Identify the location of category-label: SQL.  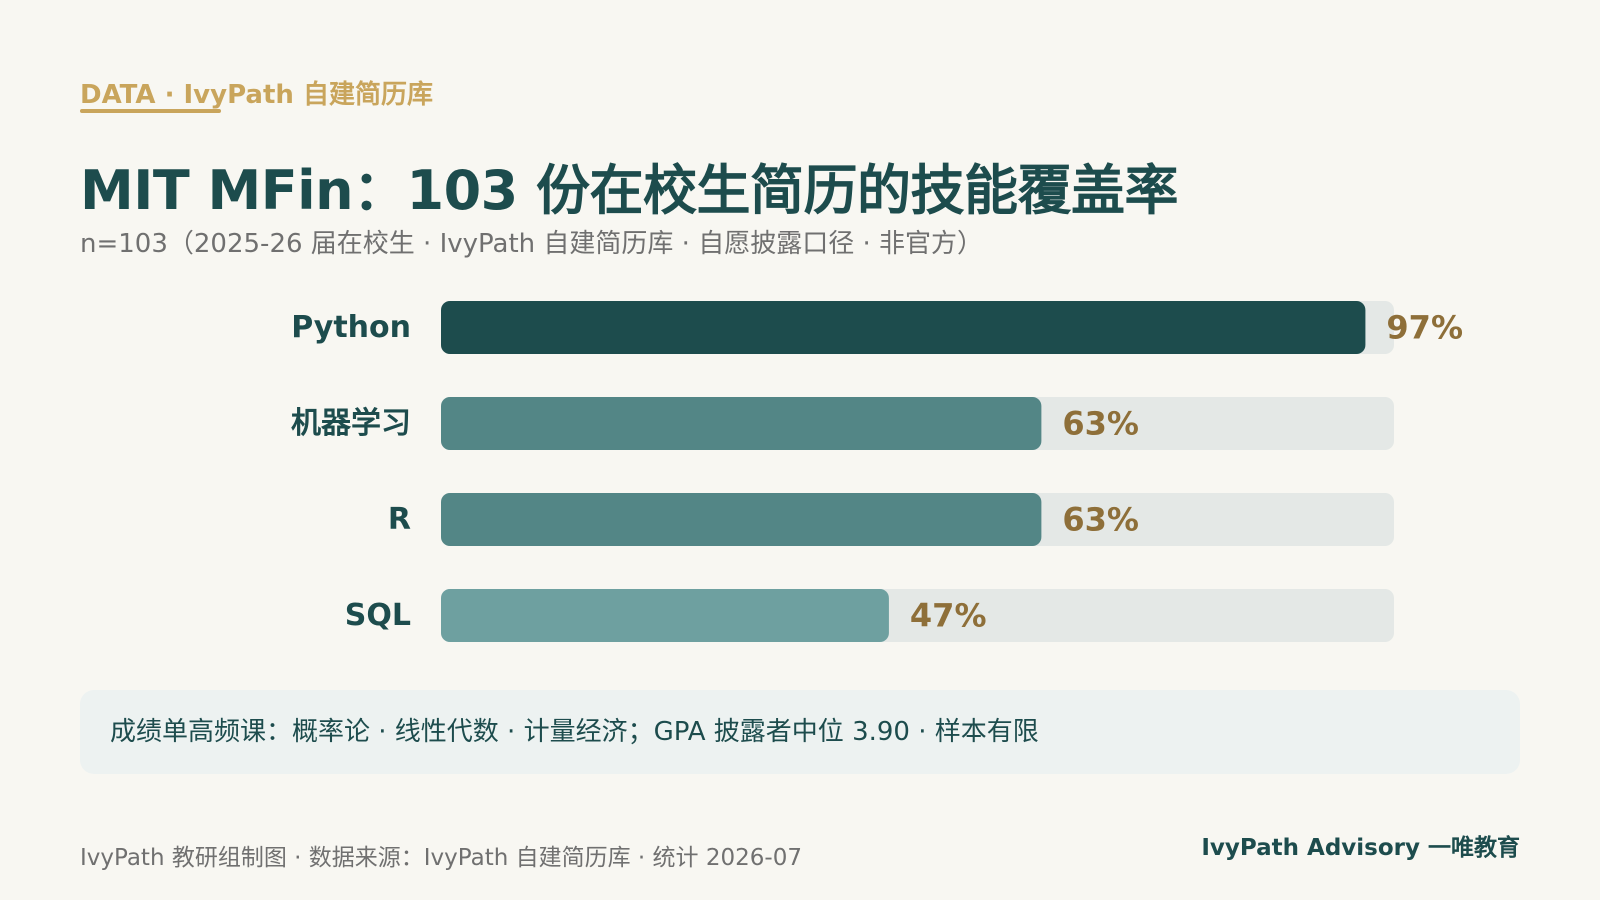
(378, 615).